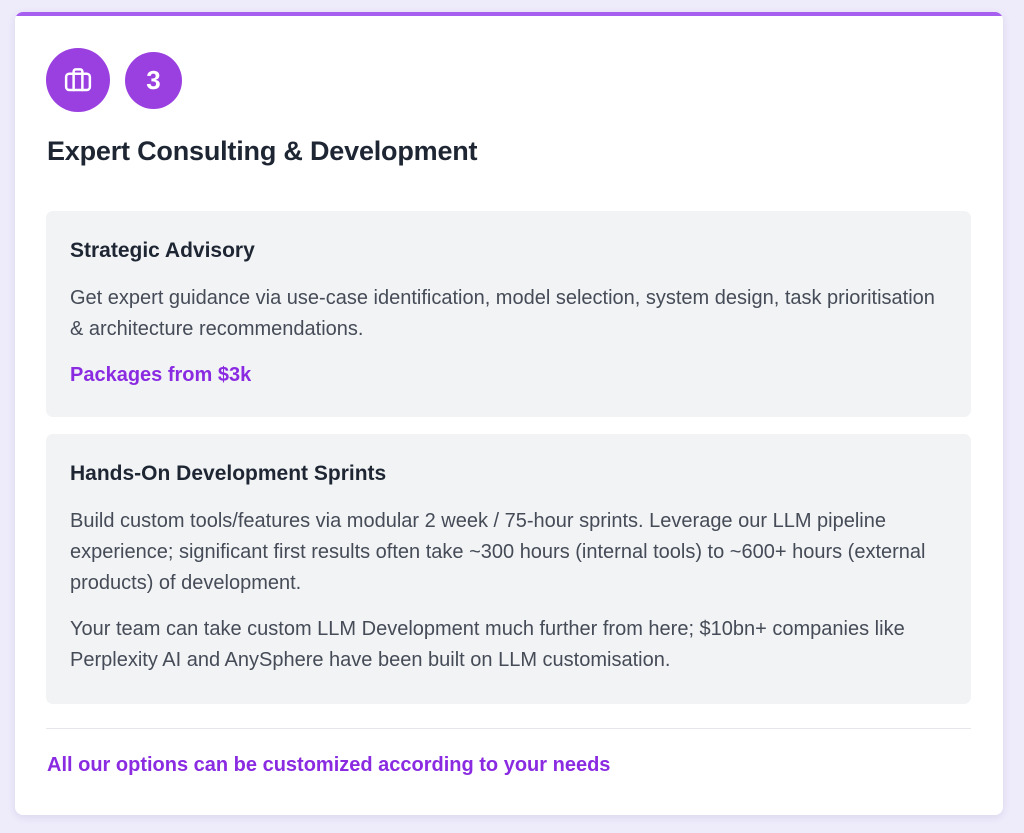 This screenshot has height=833, width=1024. Describe the element at coordinates (508, 728) in the screenshot. I see `divider` at that location.